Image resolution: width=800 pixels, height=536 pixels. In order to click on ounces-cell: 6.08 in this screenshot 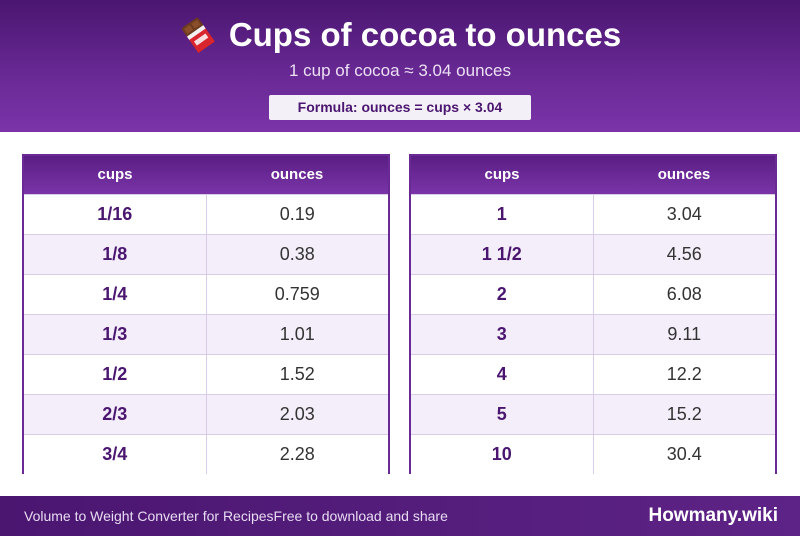, I will do `click(684, 293)`.